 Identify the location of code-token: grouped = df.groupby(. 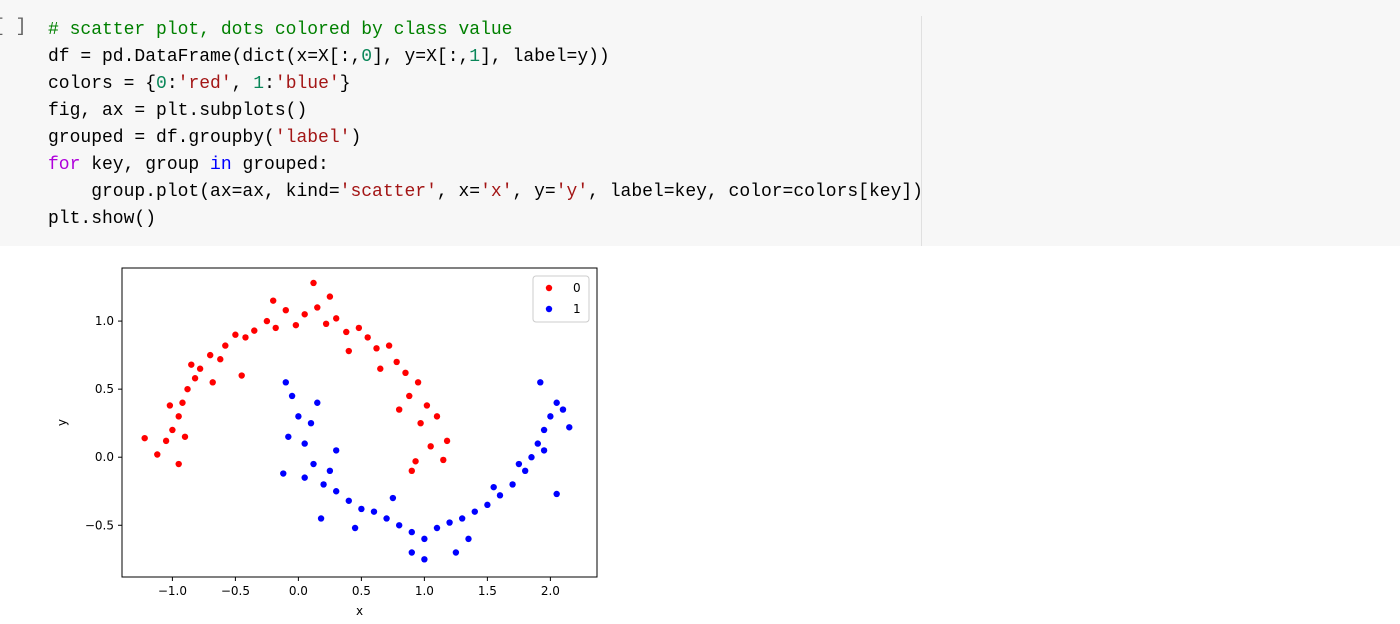
(161, 138).